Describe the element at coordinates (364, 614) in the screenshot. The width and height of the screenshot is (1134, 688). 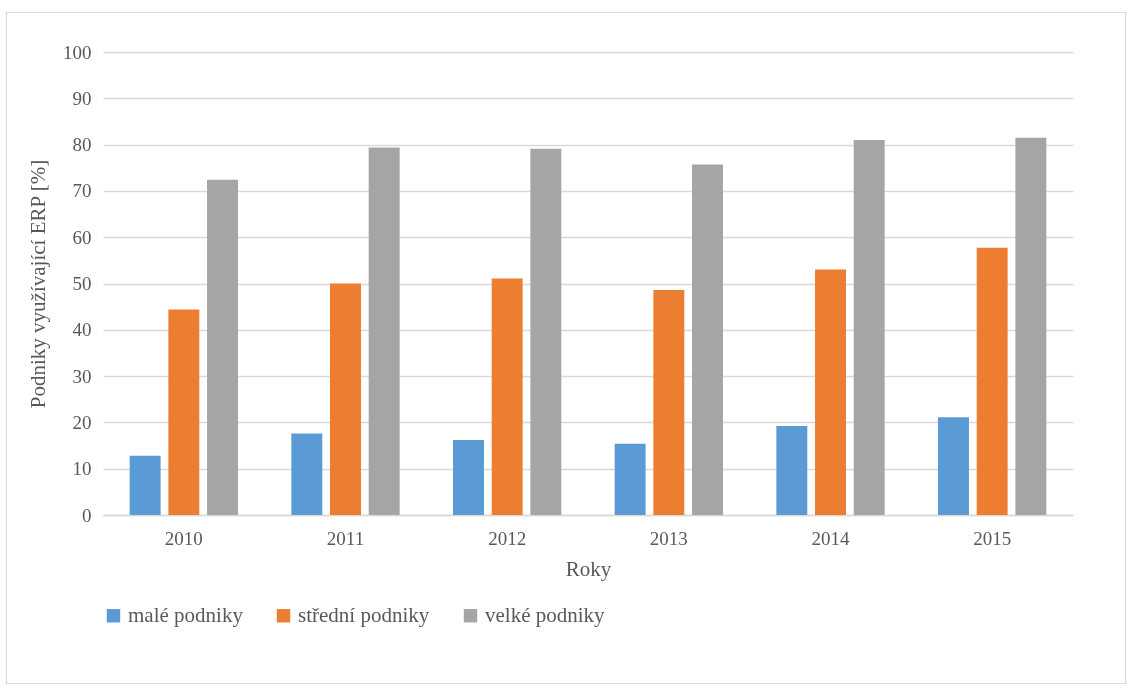
I see `legend-label: střední podniky` at that location.